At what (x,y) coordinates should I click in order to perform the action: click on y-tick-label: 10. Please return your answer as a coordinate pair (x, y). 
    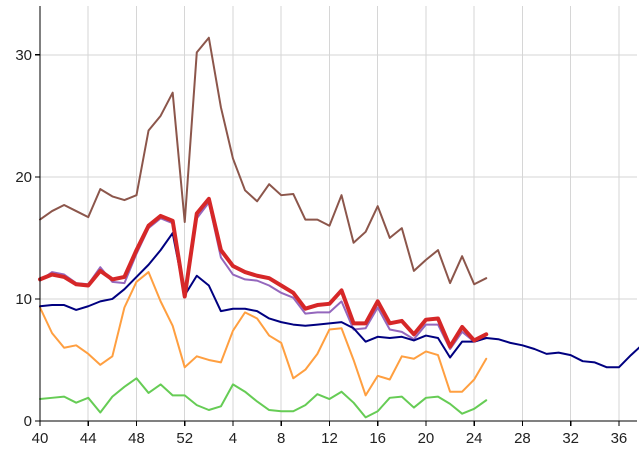
    Looking at the image, I should click on (23, 299).